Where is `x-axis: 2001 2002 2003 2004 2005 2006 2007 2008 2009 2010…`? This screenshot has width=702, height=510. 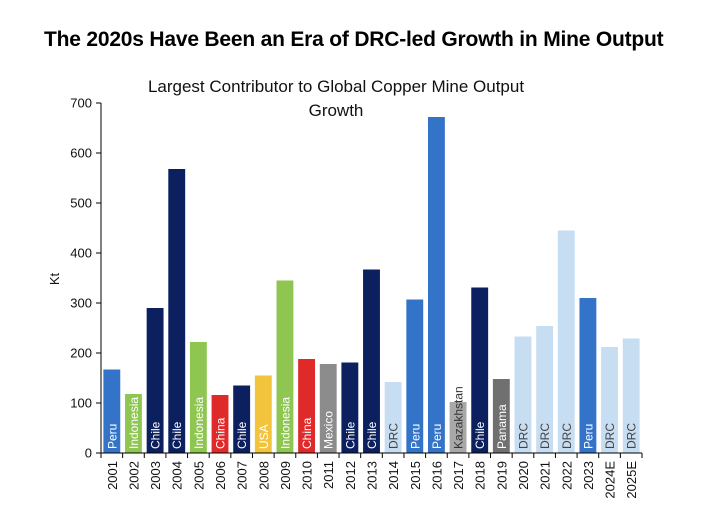
x-axis: 2001 2002 2003 2004 2005 2006 2007 2008 2009 2010… is located at coordinates (371, 475).